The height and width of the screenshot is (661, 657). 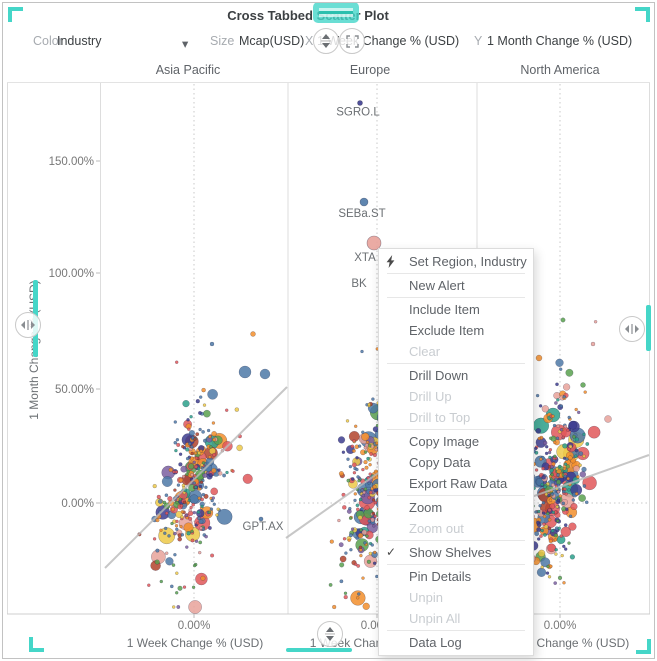 What do you see at coordinates (468, 261) in the screenshot?
I see `menu-item-label: Set Region, Industry` at bounding box center [468, 261].